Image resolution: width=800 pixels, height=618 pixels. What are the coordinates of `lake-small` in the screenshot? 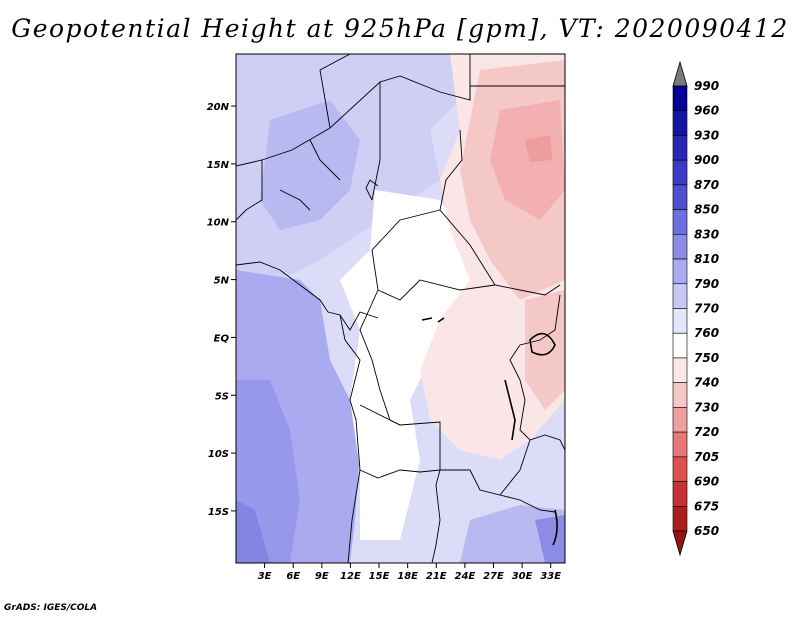 It's located at (433, 320).